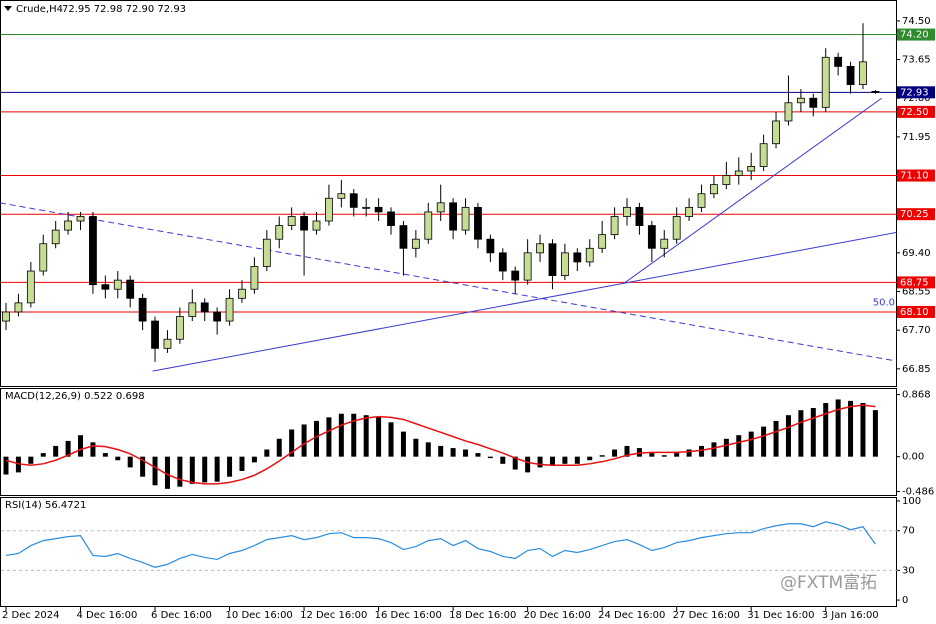 The image size is (936, 624). Describe the element at coordinates (107, 615) in the screenshot. I see `x-tick-label: 4 Dec 16:00` at that location.